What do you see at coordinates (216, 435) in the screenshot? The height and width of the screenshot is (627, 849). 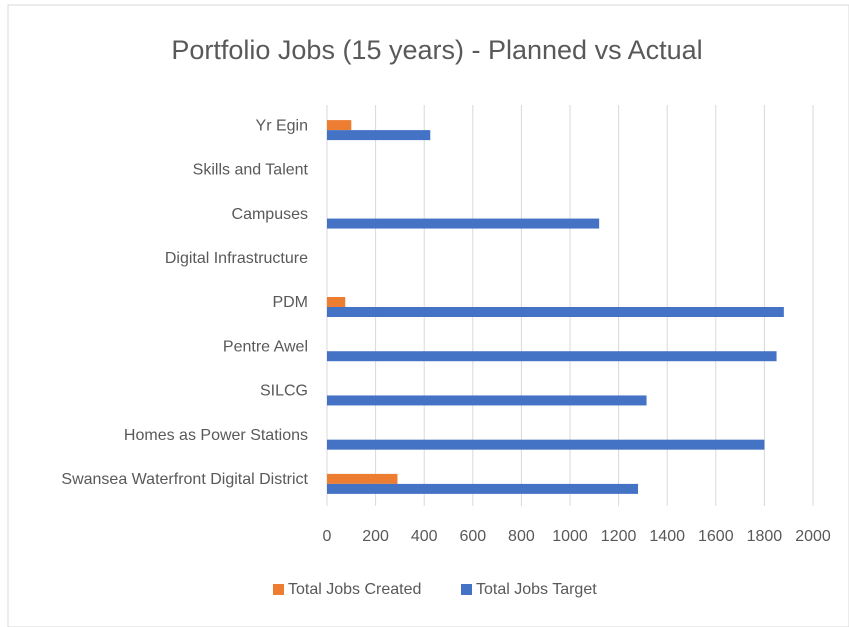 I see `y-tick-label: Homes as Power Stations` at bounding box center [216, 435].